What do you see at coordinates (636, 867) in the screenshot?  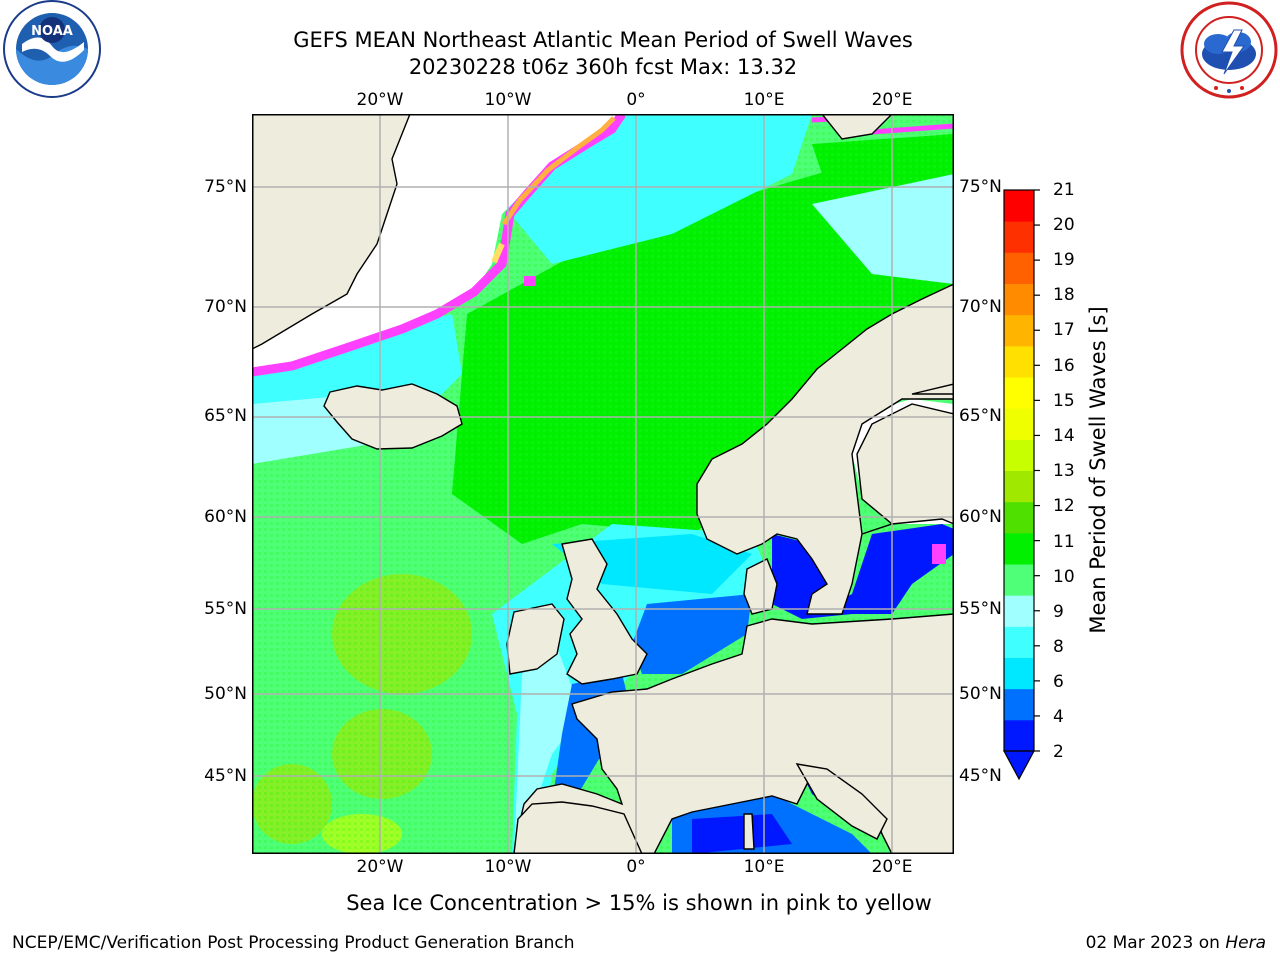 I see `lon-tick-bottom: 0°` at bounding box center [636, 867].